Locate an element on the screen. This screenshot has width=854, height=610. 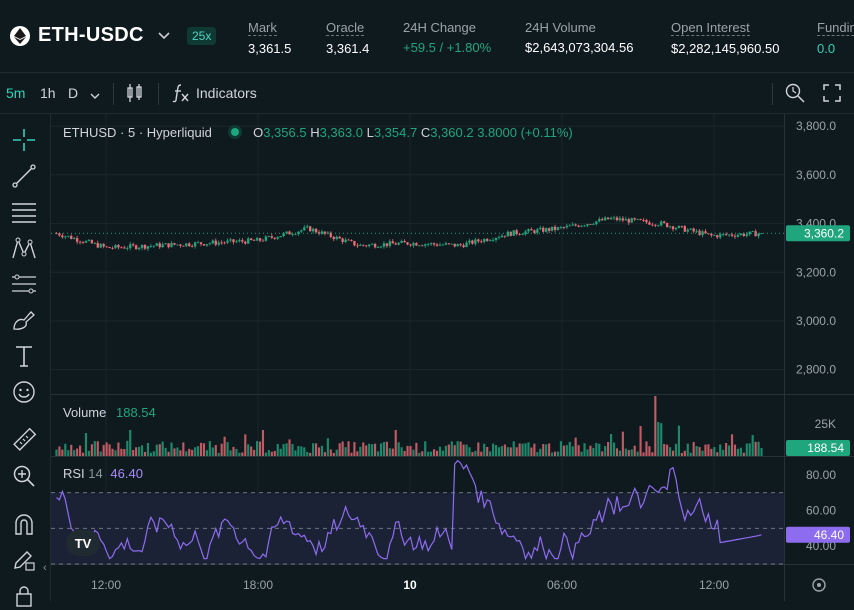
collapse-arrow-icon: ‹ is located at coordinates (45, 568).